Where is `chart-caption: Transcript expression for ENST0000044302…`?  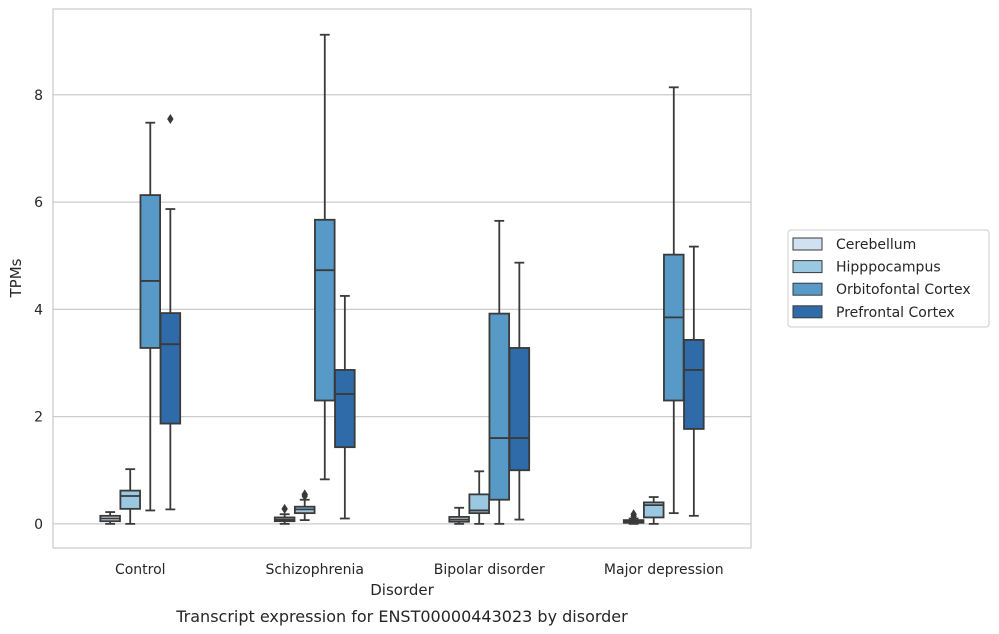 chart-caption: Transcript expression for ENST0000044302… is located at coordinates (401, 616).